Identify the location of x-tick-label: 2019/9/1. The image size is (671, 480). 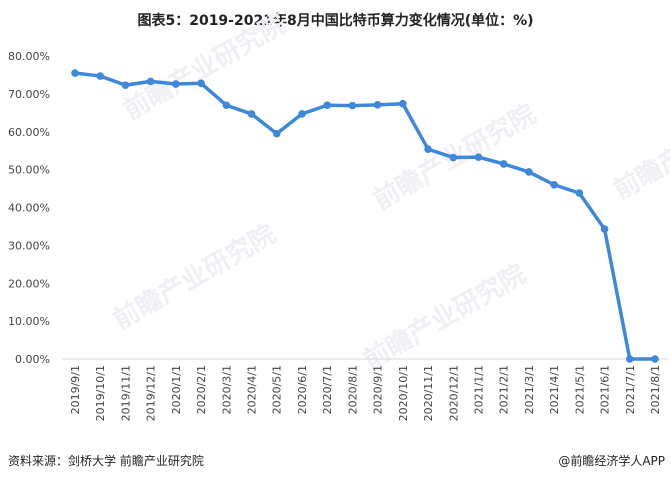
(75, 389).